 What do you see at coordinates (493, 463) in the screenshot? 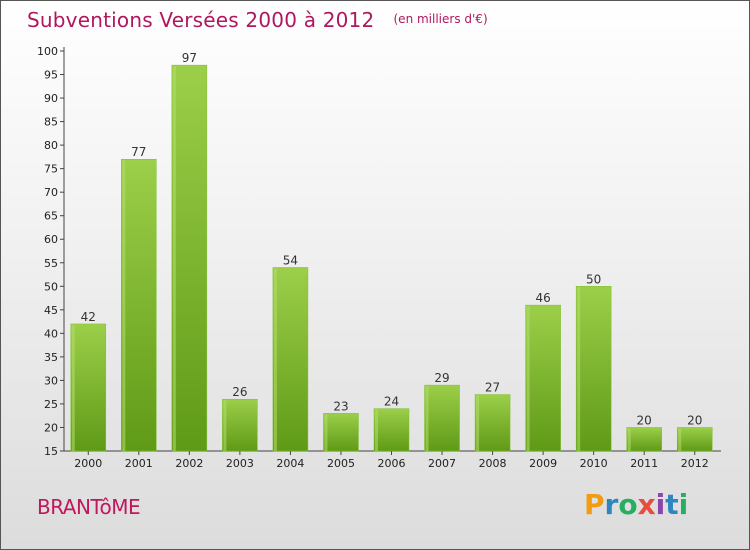
I see `x-tick-label: 2008` at bounding box center [493, 463].